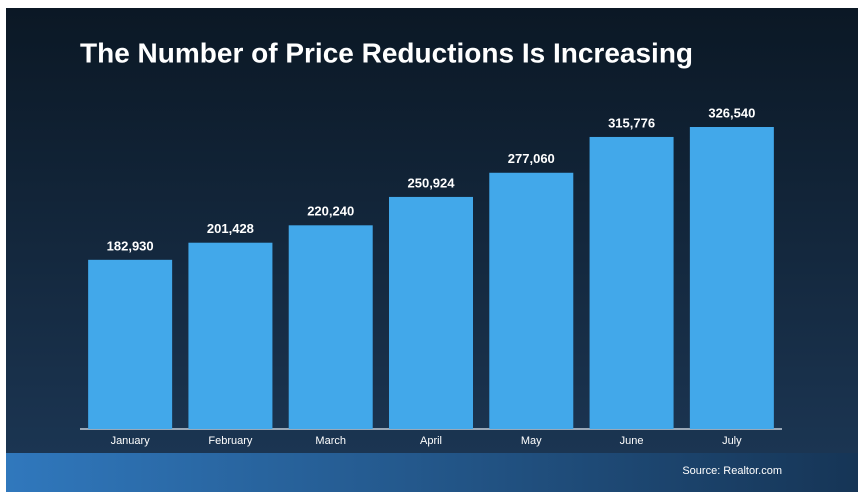  I want to click on source: Source: Realtor.com, so click(732, 471).